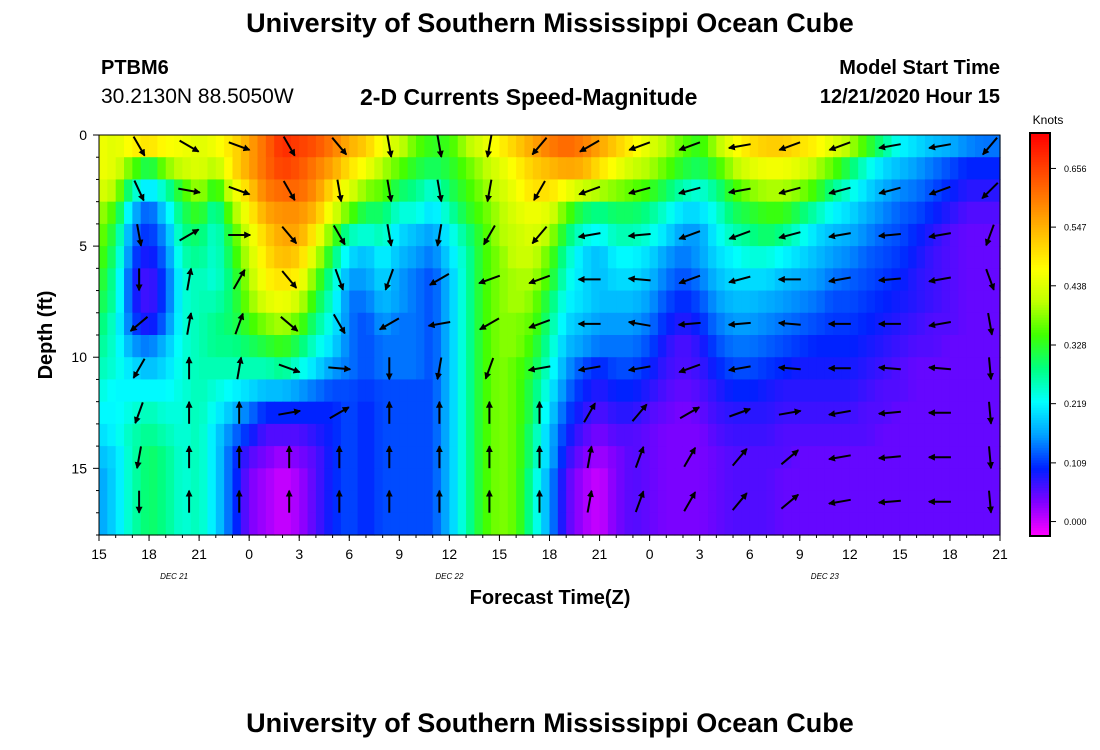  What do you see at coordinates (1040, 334) in the screenshot?
I see `colorbar-frame` at bounding box center [1040, 334].